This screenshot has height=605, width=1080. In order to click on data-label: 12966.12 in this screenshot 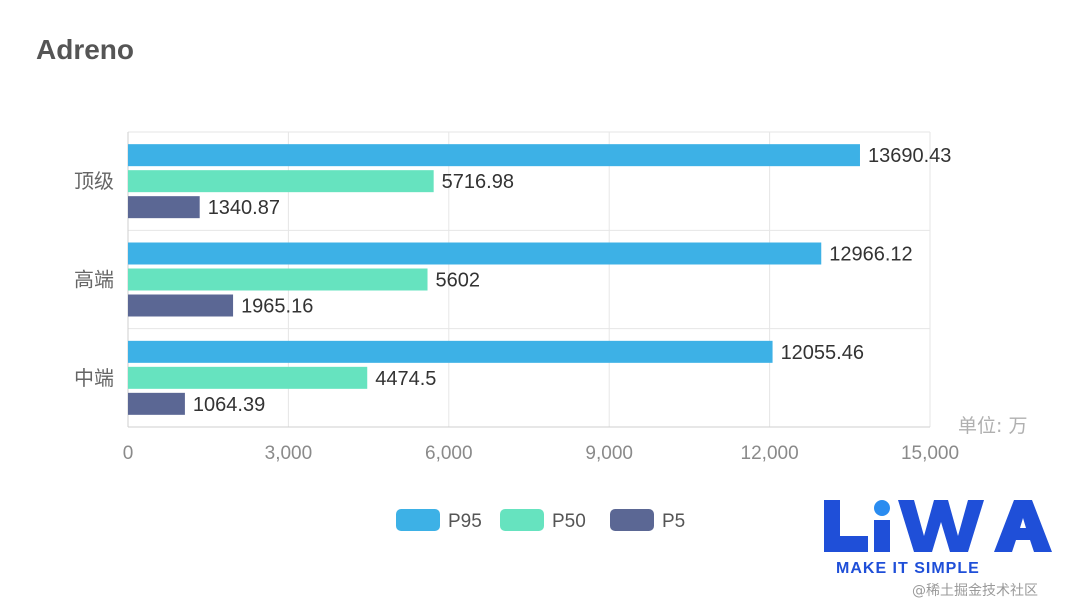, I will do `click(870, 255)`.